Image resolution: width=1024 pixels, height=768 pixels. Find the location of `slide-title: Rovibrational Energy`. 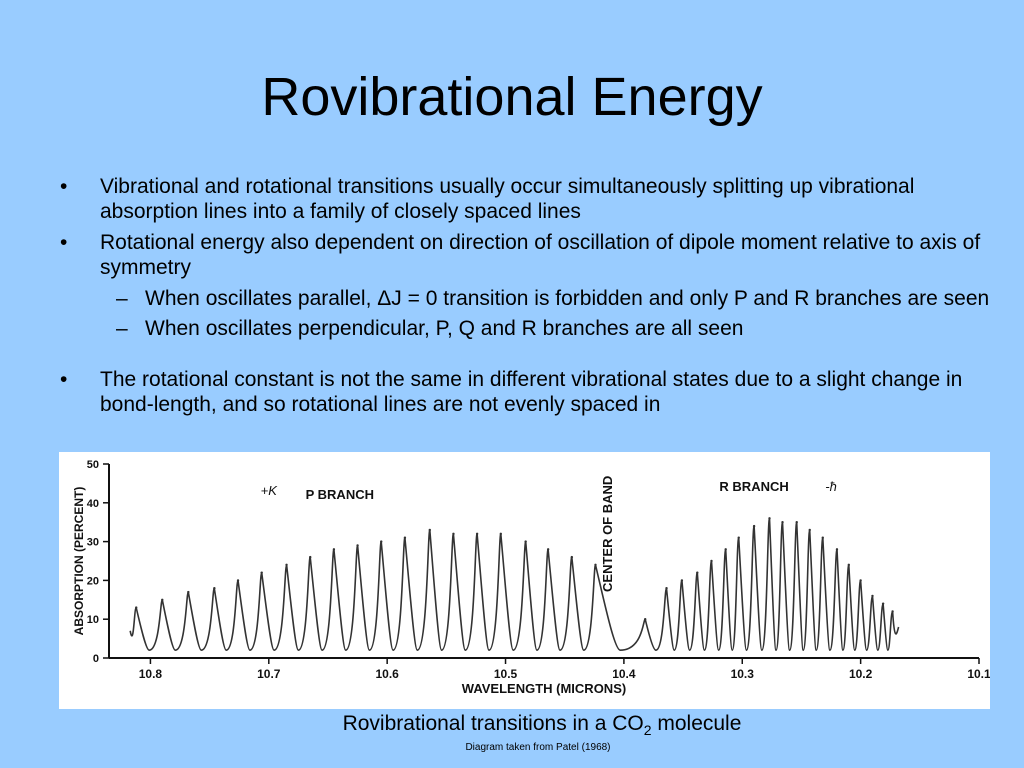

slide-title: Rovibrational Energy is located at coordinates (512, 97).